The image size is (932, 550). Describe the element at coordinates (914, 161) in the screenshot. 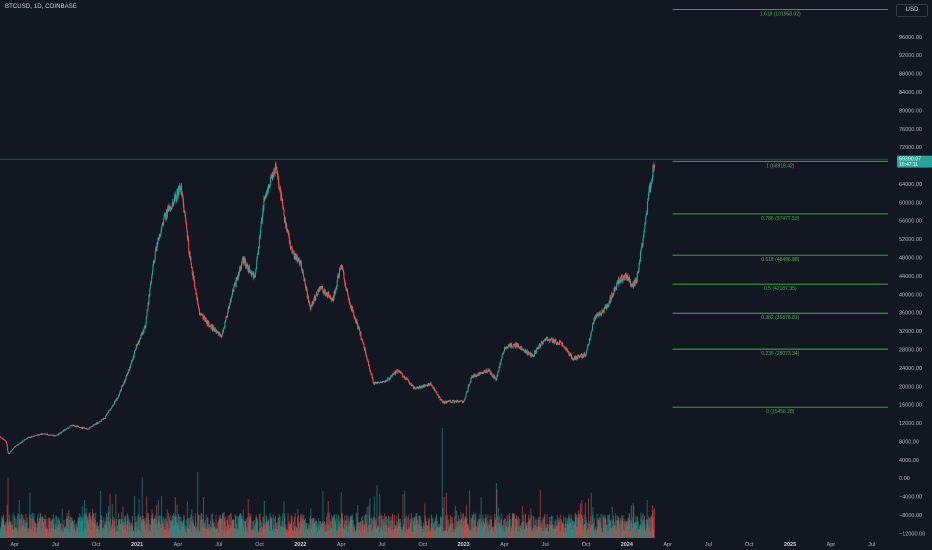

I see `last-price-tag` at that location.